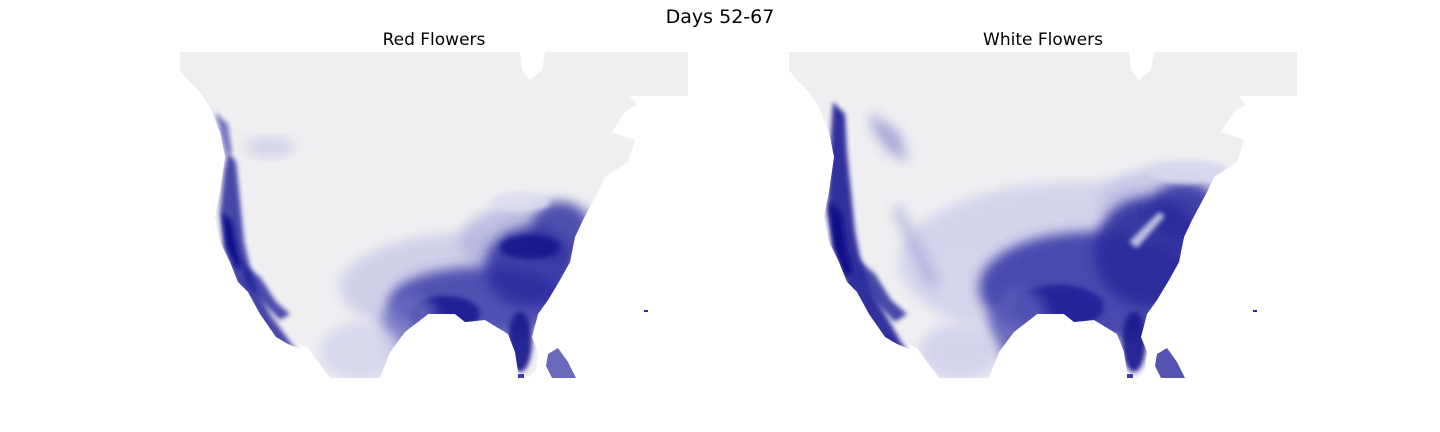 This screenshot has height=432, width=1440. What do you see at coordinates (1043, 40) in the screenshot?
I see `panel-title-white-flowers: White Flowers` at bounding box center [1043, 40].